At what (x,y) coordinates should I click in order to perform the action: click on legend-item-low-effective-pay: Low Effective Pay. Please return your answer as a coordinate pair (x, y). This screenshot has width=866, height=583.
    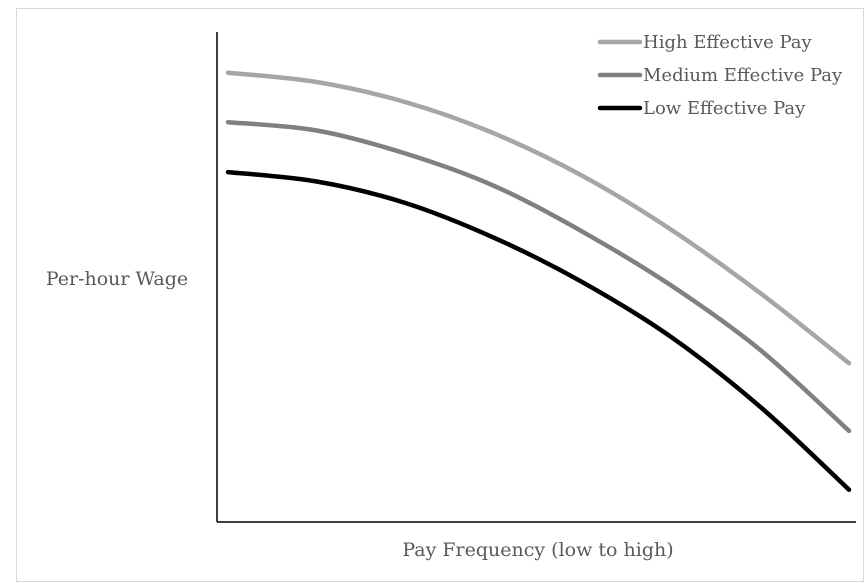
    Looking at the image, I should click on (701, 108).